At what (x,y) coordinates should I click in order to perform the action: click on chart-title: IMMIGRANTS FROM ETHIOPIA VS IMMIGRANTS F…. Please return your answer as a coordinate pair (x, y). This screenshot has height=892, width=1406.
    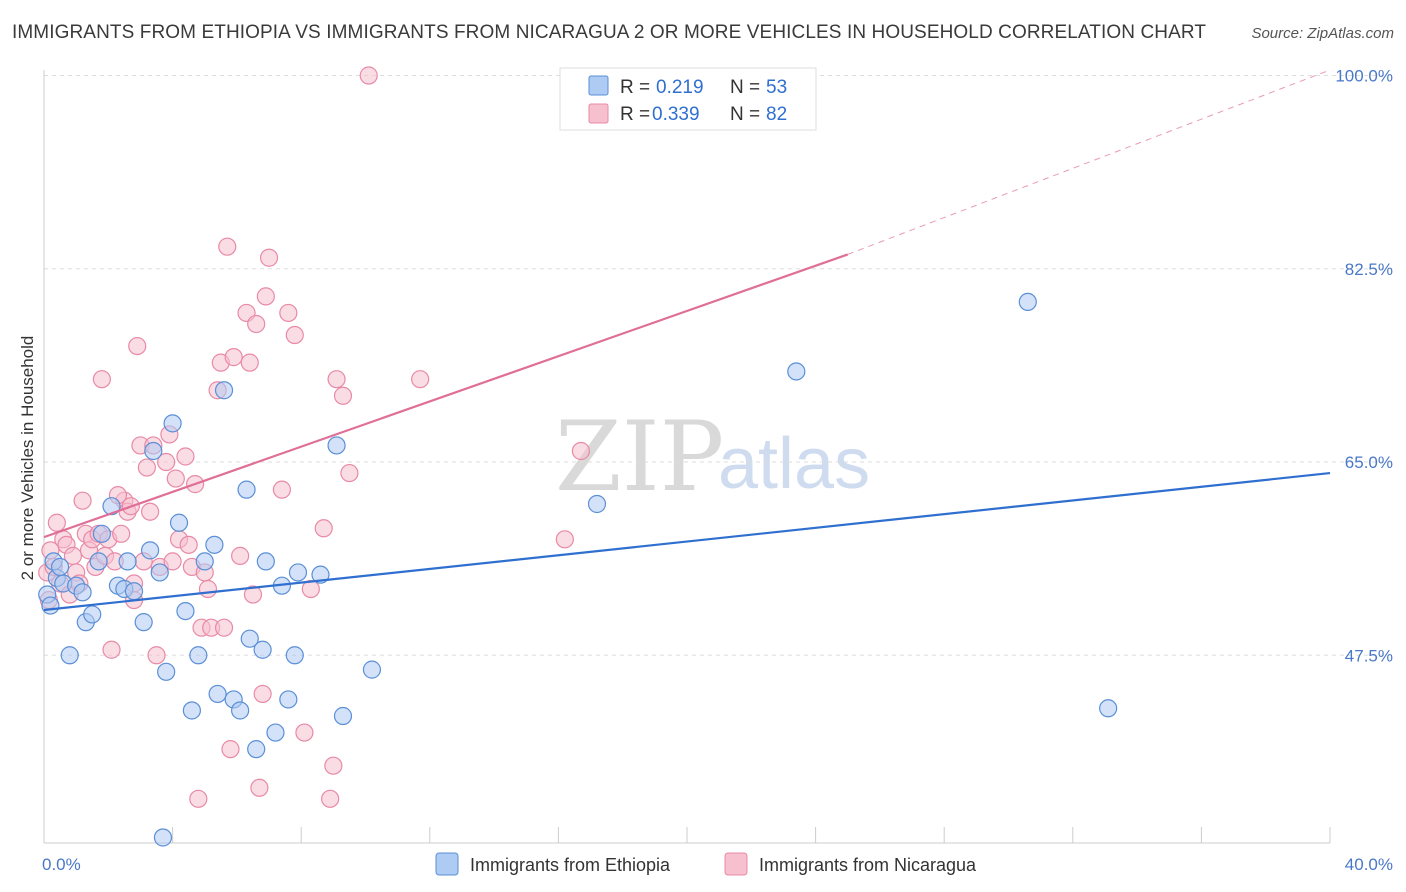
    Looking at the image, I should click on (609, 32).